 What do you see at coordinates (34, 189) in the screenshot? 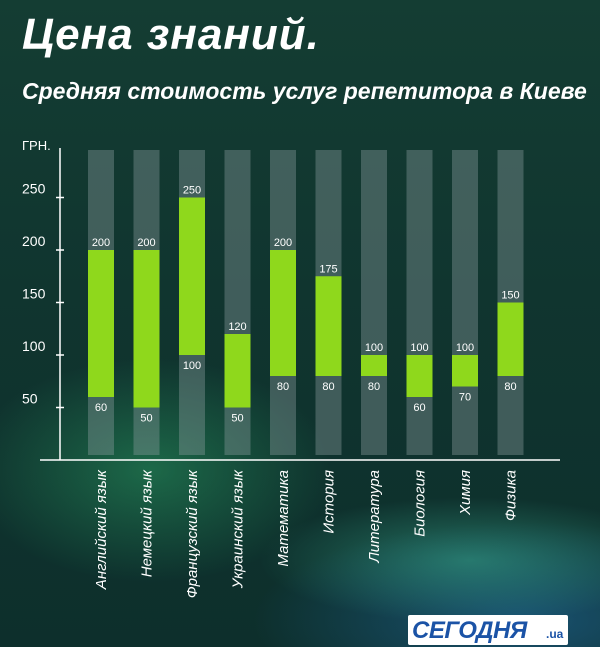
I see `y-tick-label: 250` at bounding box center [34, 189].